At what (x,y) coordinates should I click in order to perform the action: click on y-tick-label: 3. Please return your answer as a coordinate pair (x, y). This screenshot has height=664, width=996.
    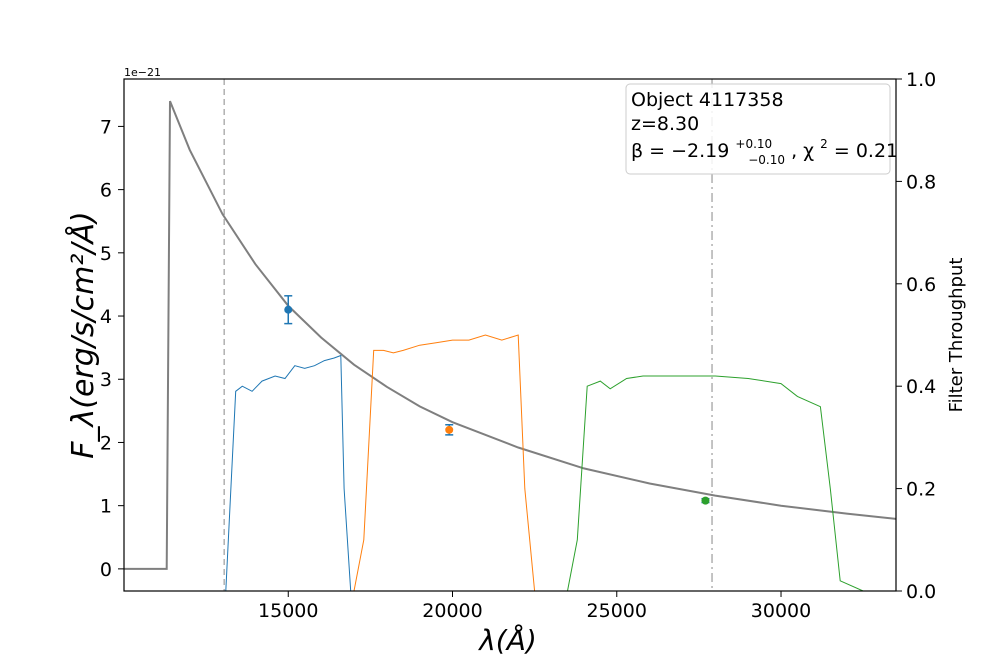
    Looking at the image, I should click on (106, 380).